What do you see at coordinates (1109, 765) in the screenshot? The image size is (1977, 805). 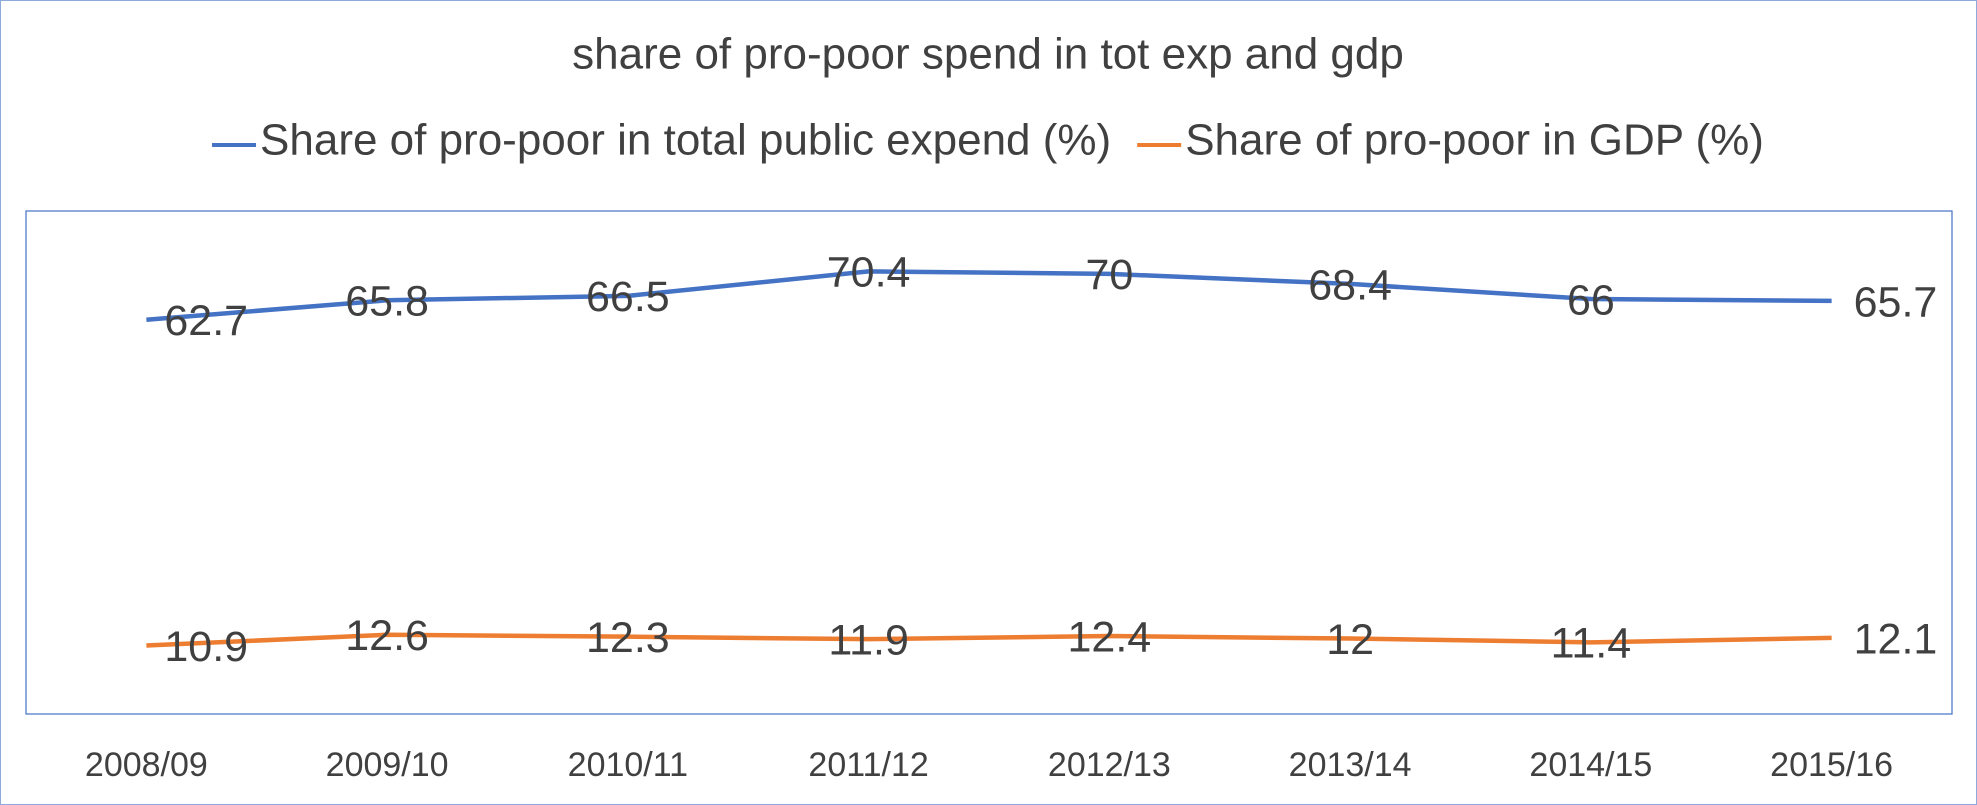 I see `x-tick-label: 2012/13` at bounding box center [1109, 765].